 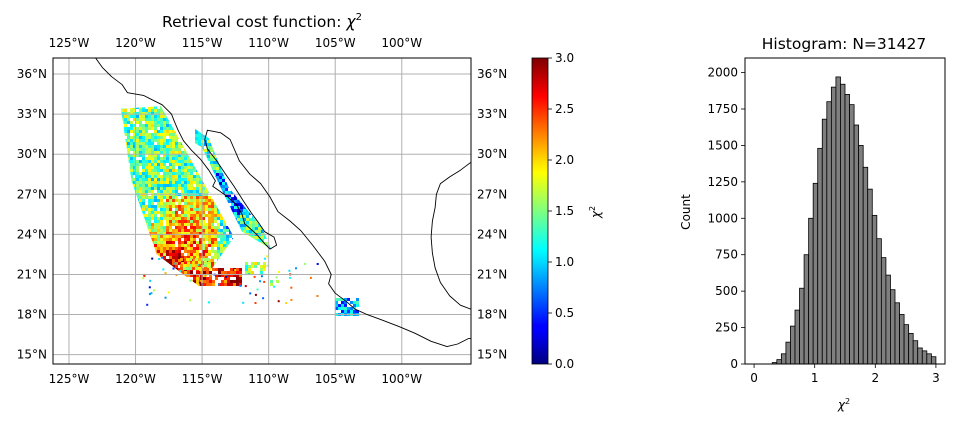 What do you see at coordinates (726, 291) in the screenshot?
I see `hist-ytick-label: 500` at bounding box center [726, 291].